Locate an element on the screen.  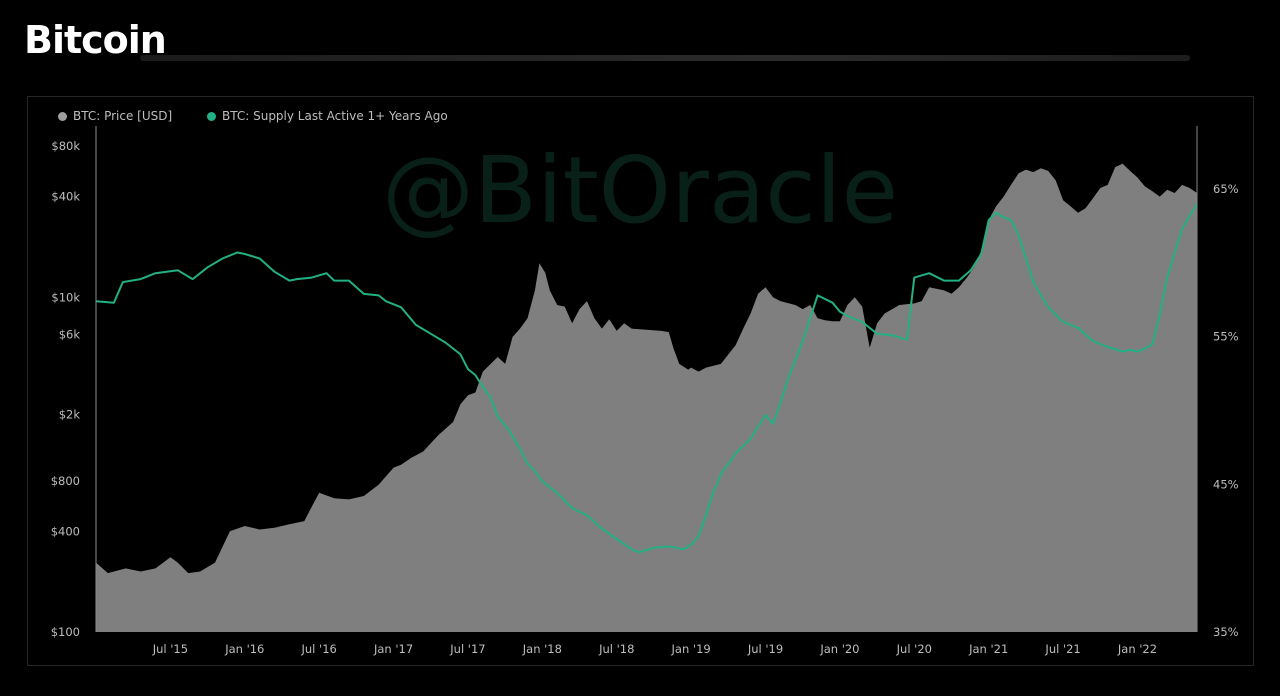
y-left-tick-label: $2k is located at coordinates (70, 414).